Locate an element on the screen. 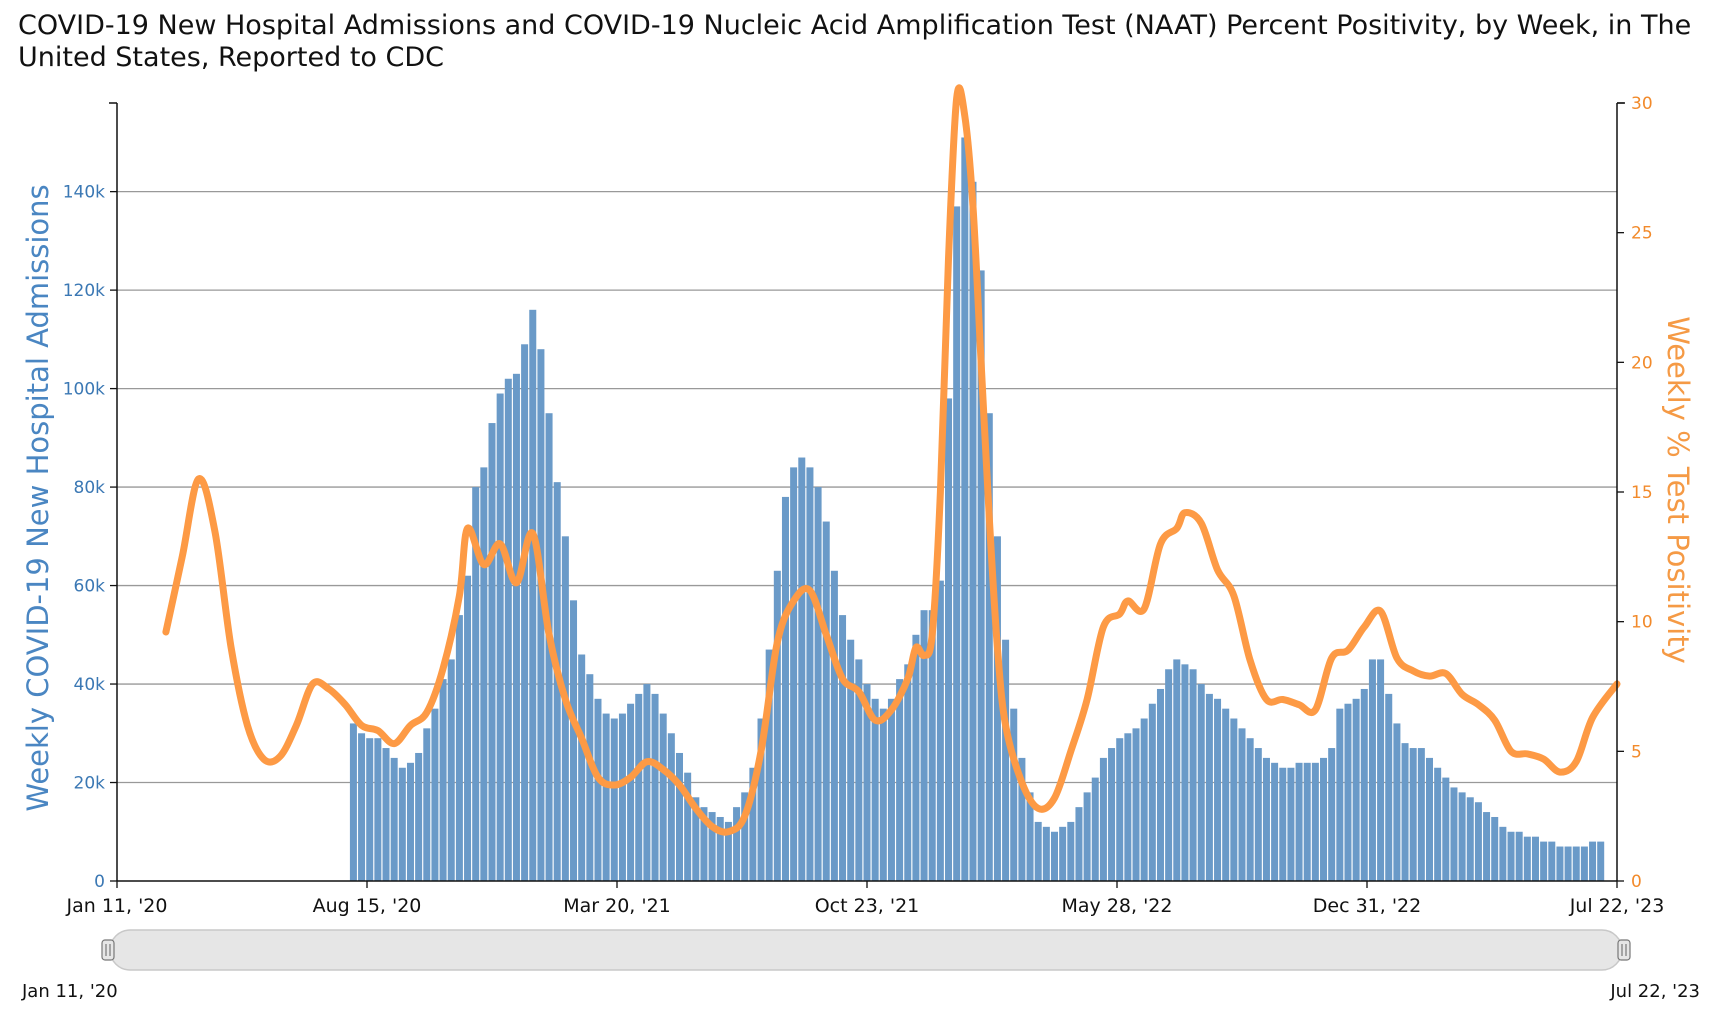 This screenshot has height=1022, width=1716. navigator-right-handle is located at coordinates (1624, 950).